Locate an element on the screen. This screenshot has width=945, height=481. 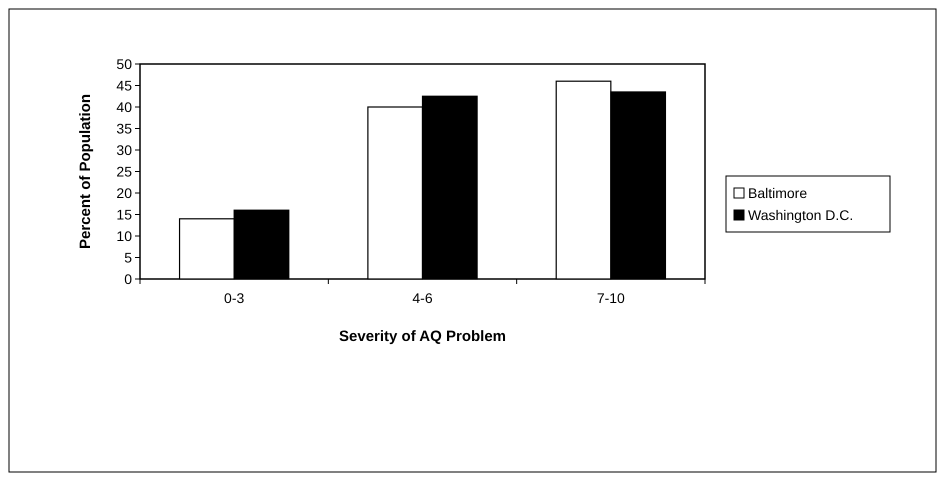
y-tick-label: 40 is located at coordinates (124, 106).